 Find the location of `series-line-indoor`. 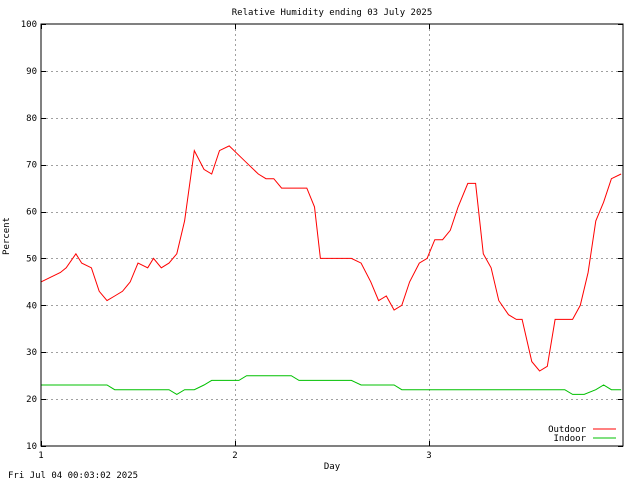

series-line-indoor is located at coordinates (331, 385).